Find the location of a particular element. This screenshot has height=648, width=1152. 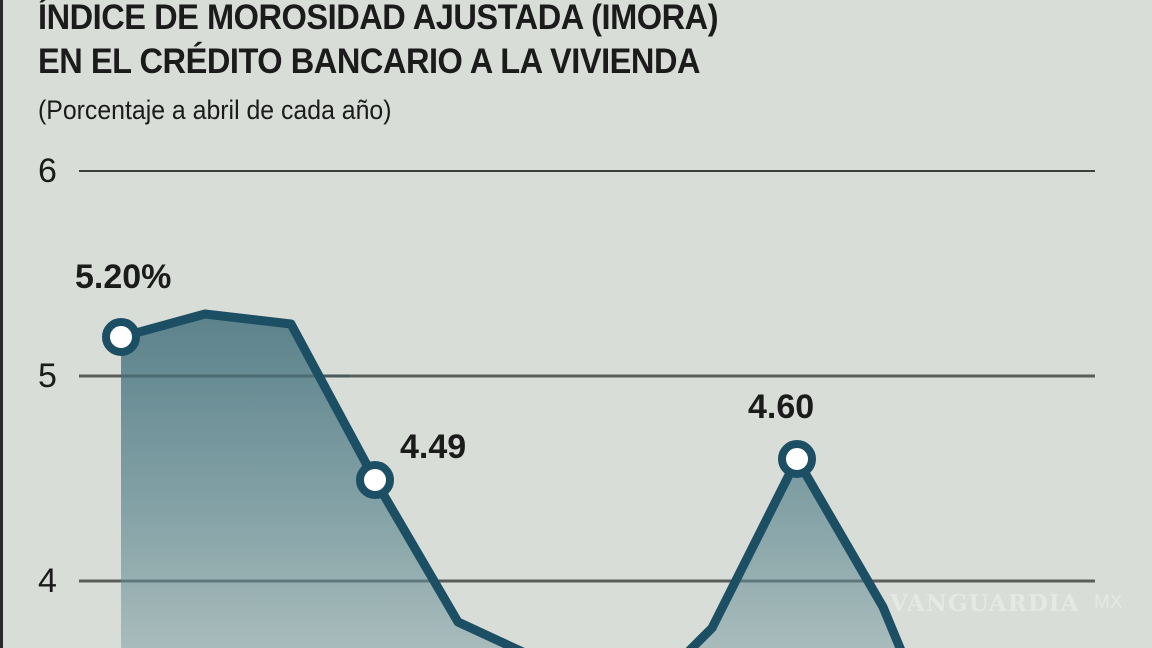

y-tick-6: 6 is located at coordinates (47, 171).